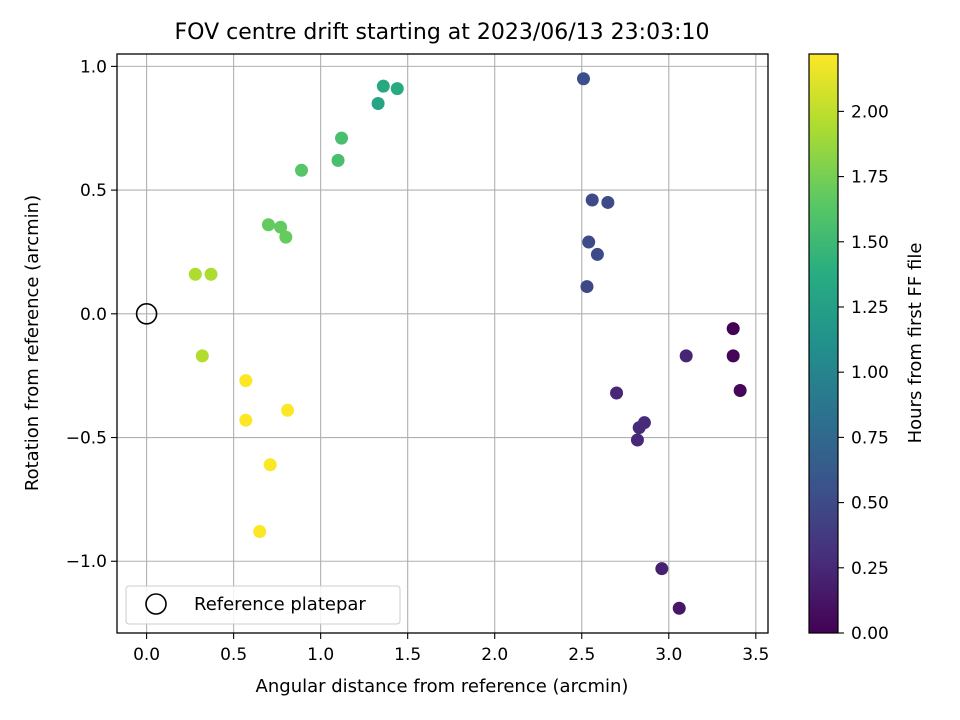 This screenshot has height=720, width=960. What do you see at coordinates (93, 67) in the screenshot?
I see `y-tick-label: 1.0` at bounding box center [93, 67].